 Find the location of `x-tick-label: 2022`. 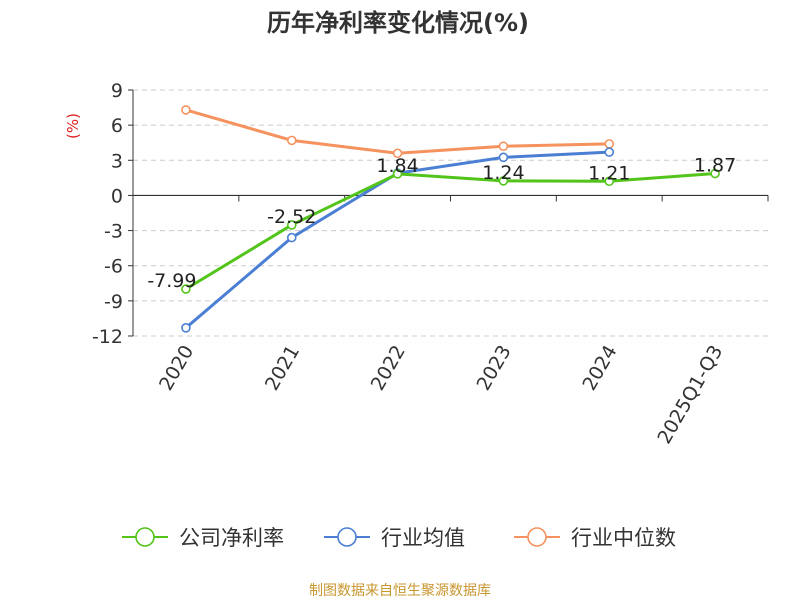

x-tick-label: 2022 is located at coordinates (388, 368).